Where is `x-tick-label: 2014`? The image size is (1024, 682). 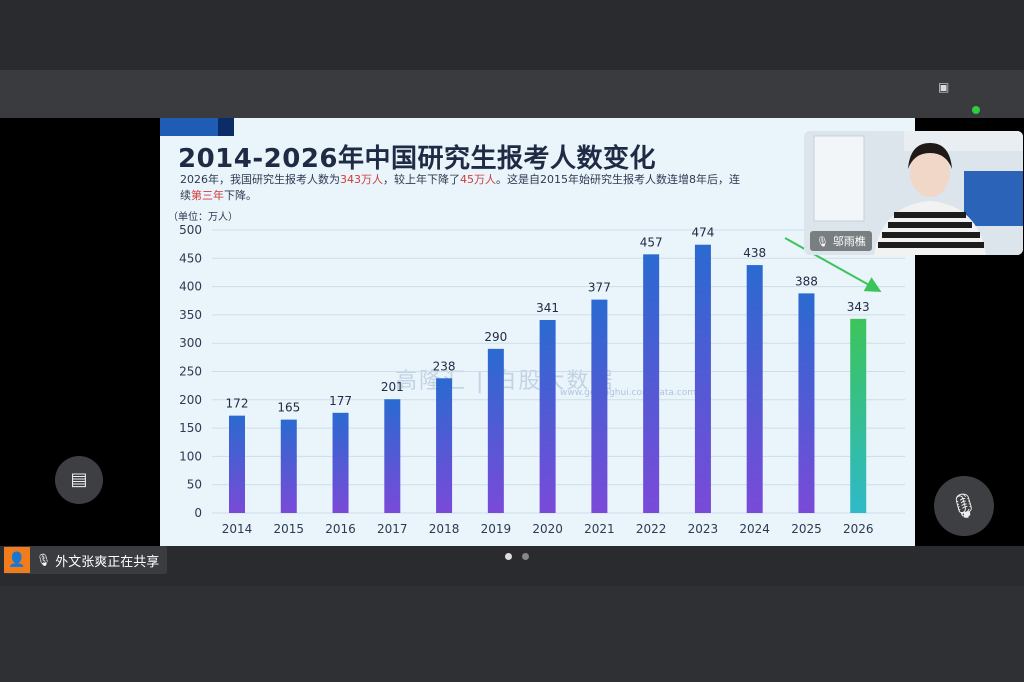
x-tick-label: 2014 is located at coordinates (237, 529).